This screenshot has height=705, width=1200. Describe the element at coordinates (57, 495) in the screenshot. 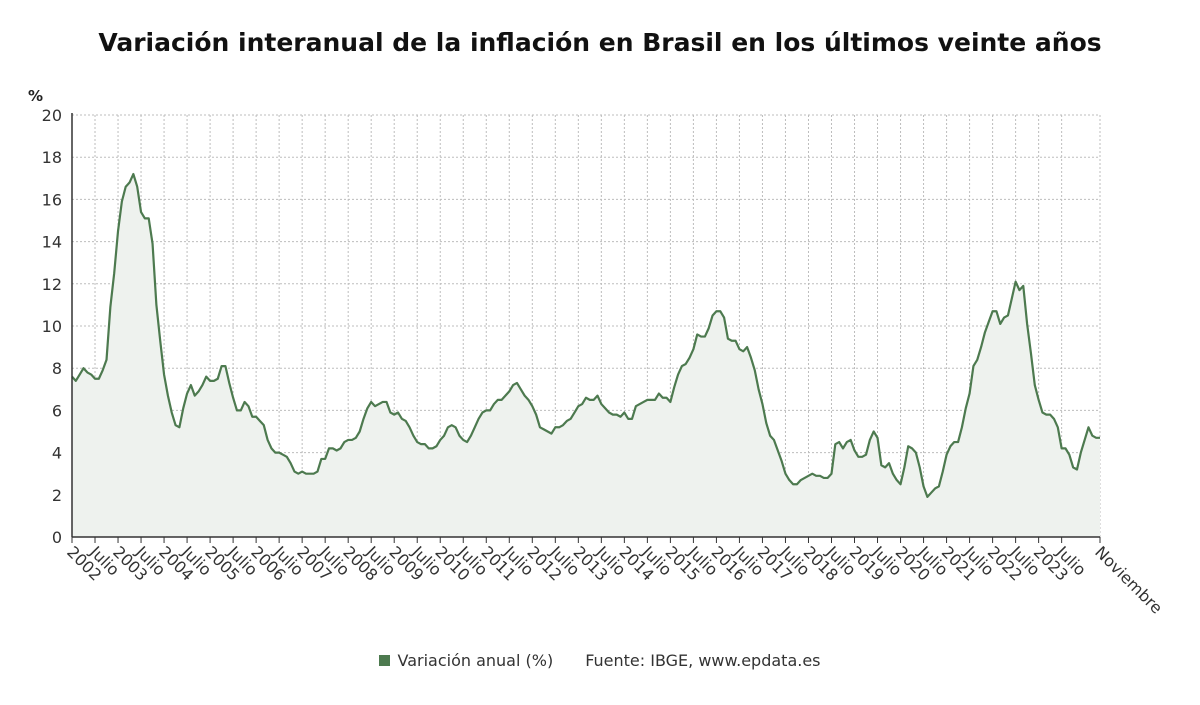

I see `y-tick-label: 2` at that location.